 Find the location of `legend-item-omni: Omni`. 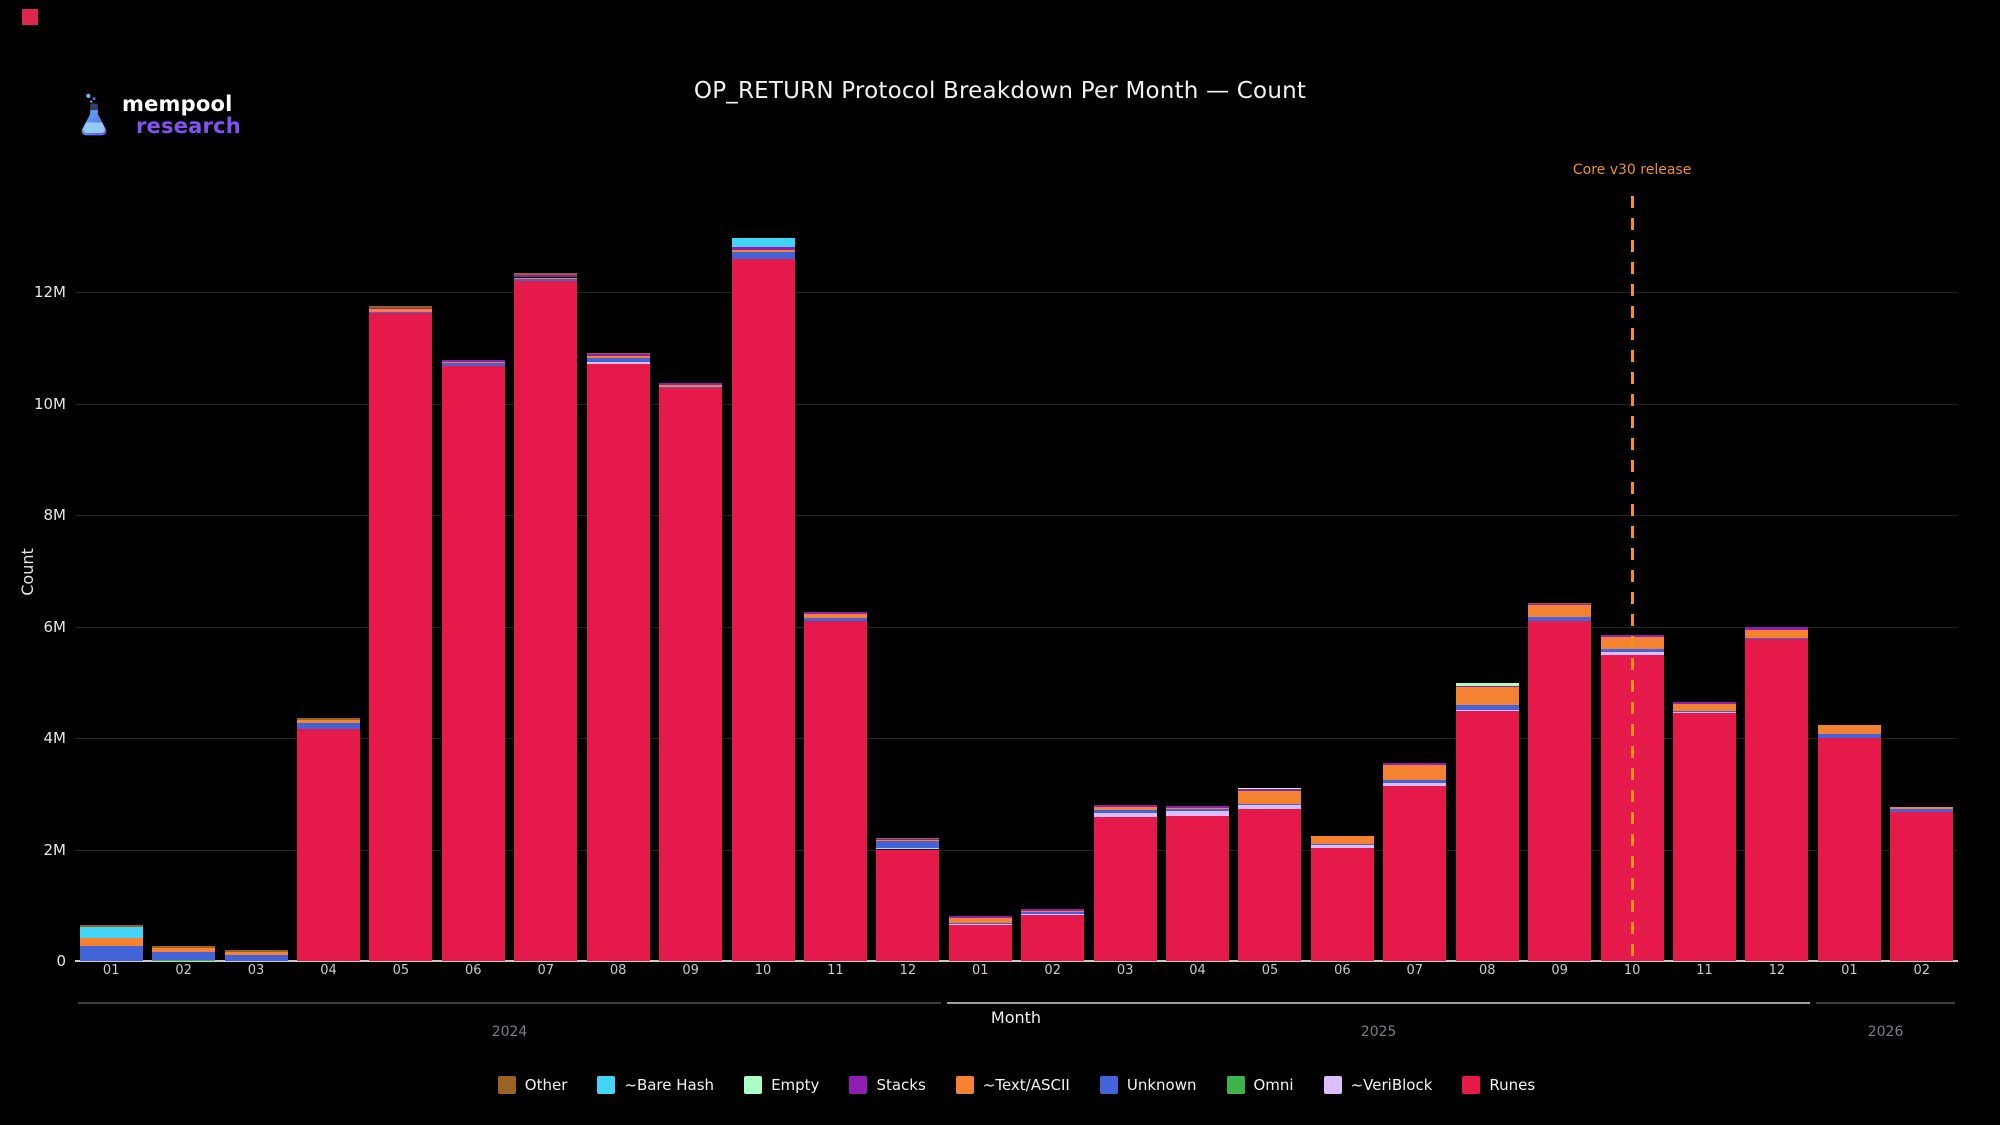

legend-item-omni: Omni is located at coordinates (1260, 1085).